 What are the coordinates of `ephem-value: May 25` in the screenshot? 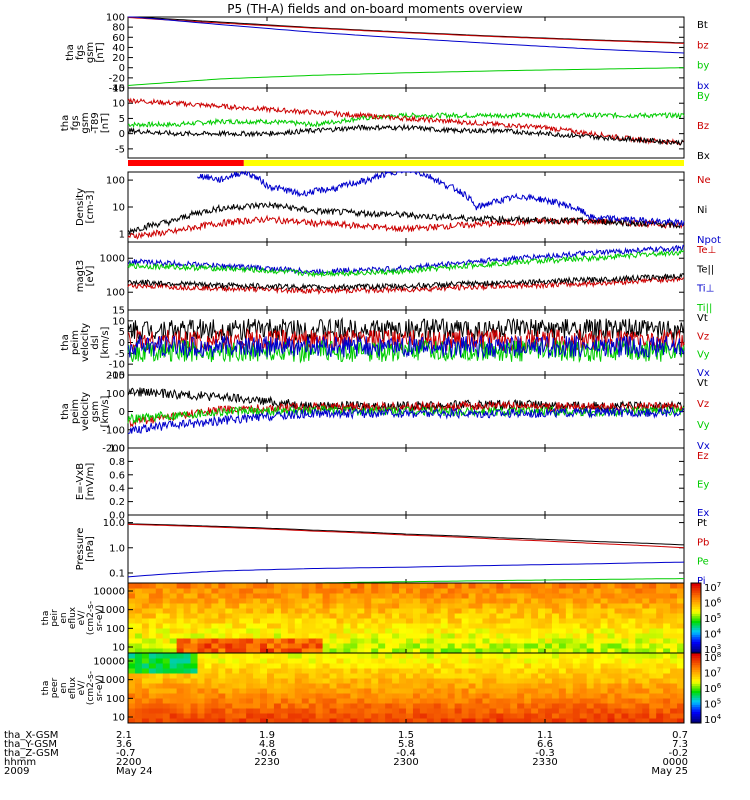 It's located at (669, 771).